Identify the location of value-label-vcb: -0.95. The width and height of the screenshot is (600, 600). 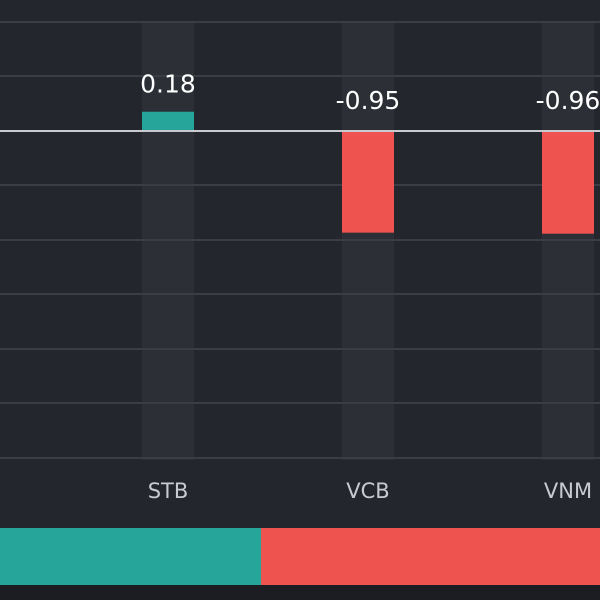
(368, 100).